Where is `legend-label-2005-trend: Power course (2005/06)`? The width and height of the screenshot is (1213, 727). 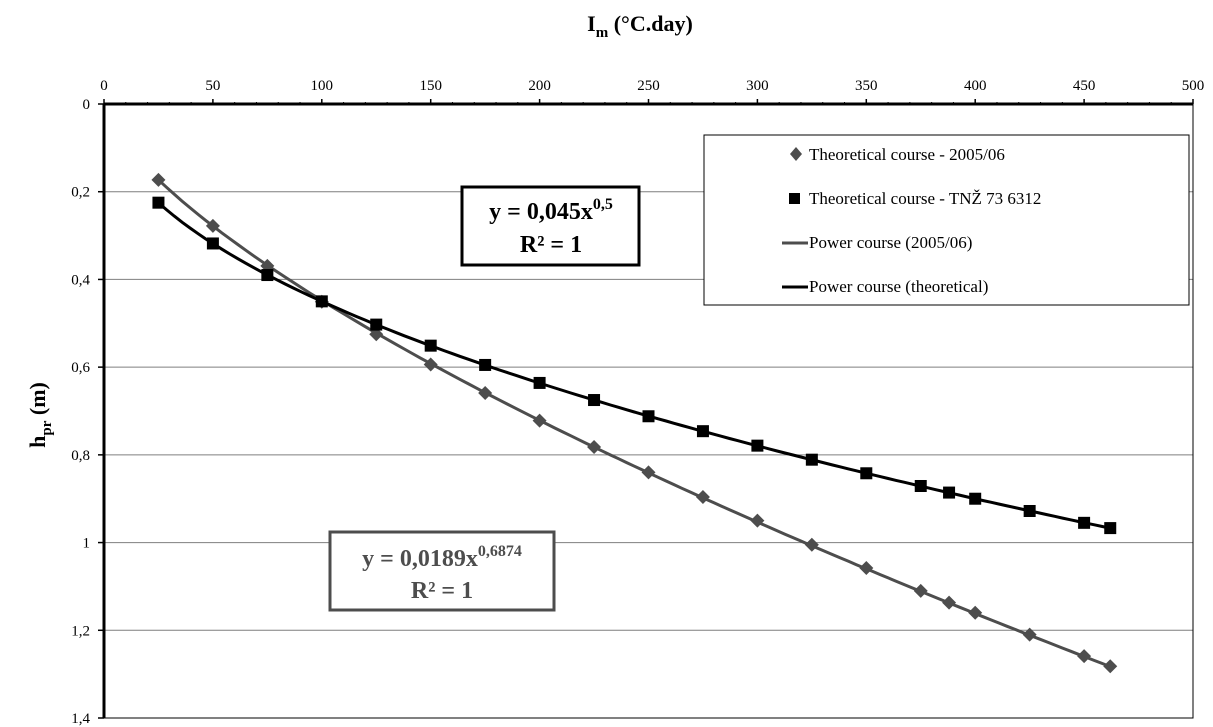
legend-label-2005-trend: Power course (2005/06) is located at coordinates (890, 242).